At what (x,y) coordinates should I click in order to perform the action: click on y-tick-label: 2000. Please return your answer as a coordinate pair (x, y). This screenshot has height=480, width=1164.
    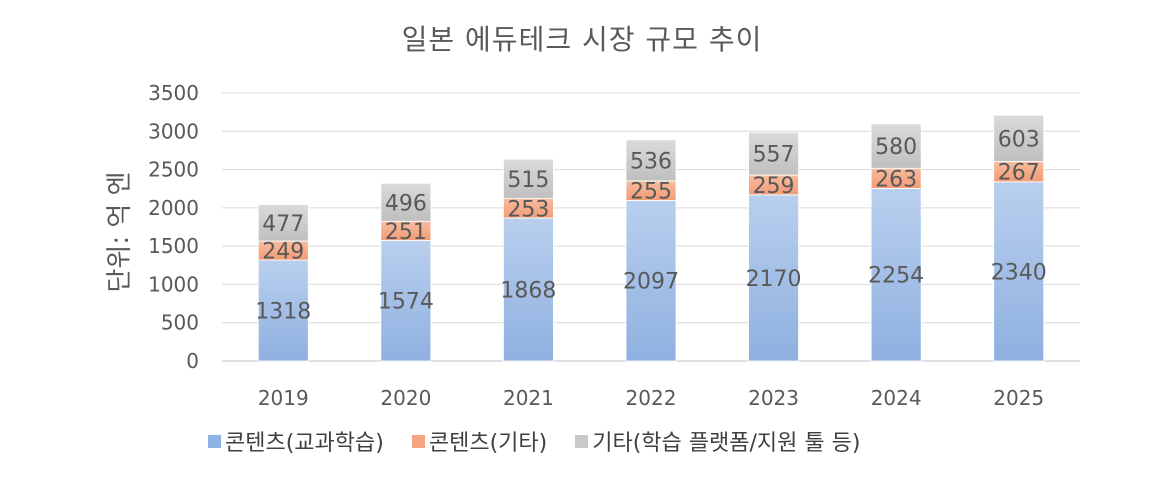
    Looking at the image, I should click on (173, 208).